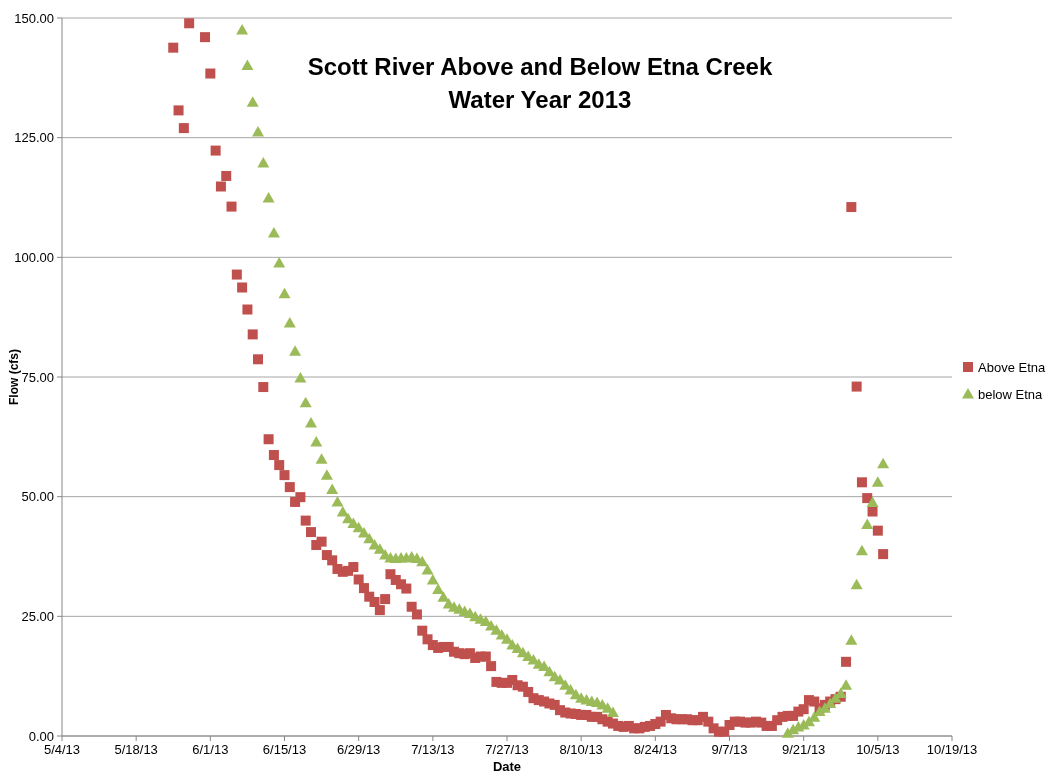 Image resolution: width=1063 pixels, height=775 pixels. I want to click on text: Scott River Above and Below Etna Creek Water Year 2013, so click(540, 83).